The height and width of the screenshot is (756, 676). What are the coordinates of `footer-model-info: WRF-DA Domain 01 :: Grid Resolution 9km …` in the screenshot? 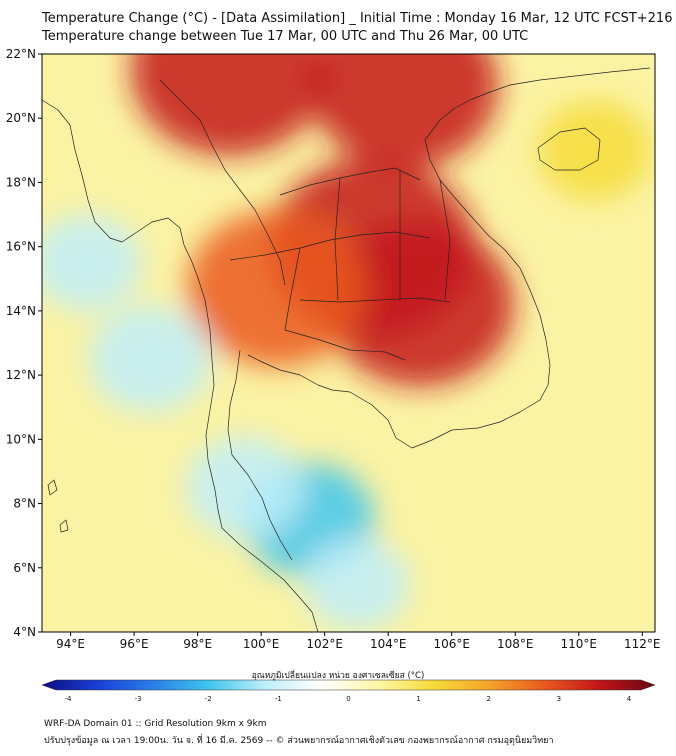 It's located at (155, 724).